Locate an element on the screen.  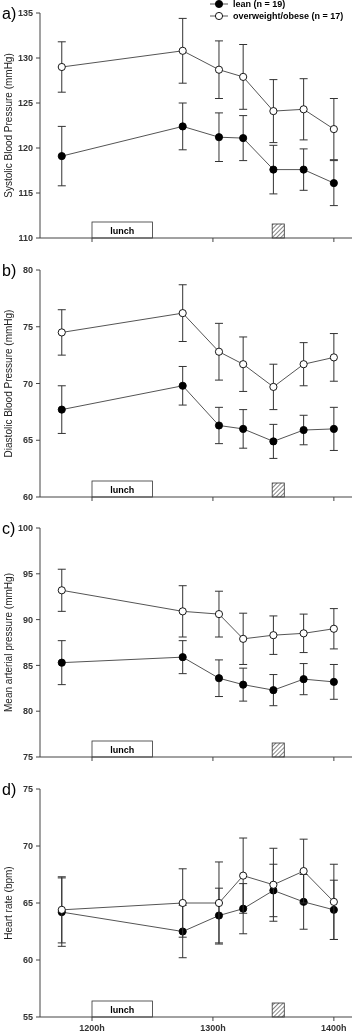
y-axis-title: Mean arterial pressure (mmHg) is located at coordinates (8, 642).